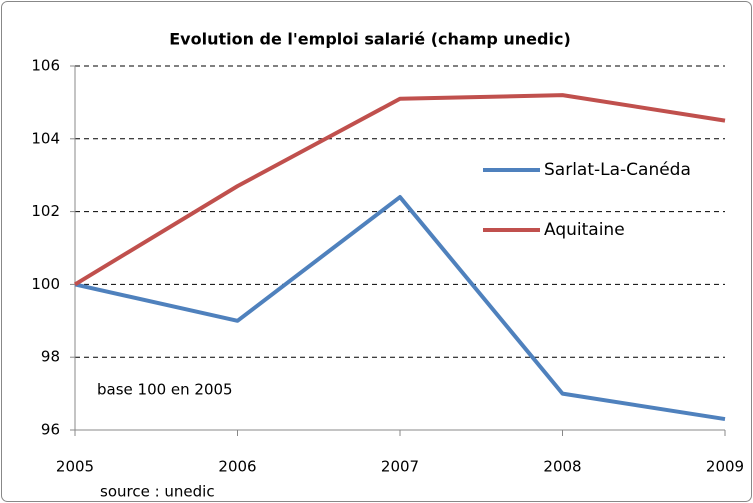 The image size is (753, 503). Describe the element at coordinates (562, 467) in the screenshot. I see `x-tick-label: 2008` at that location.